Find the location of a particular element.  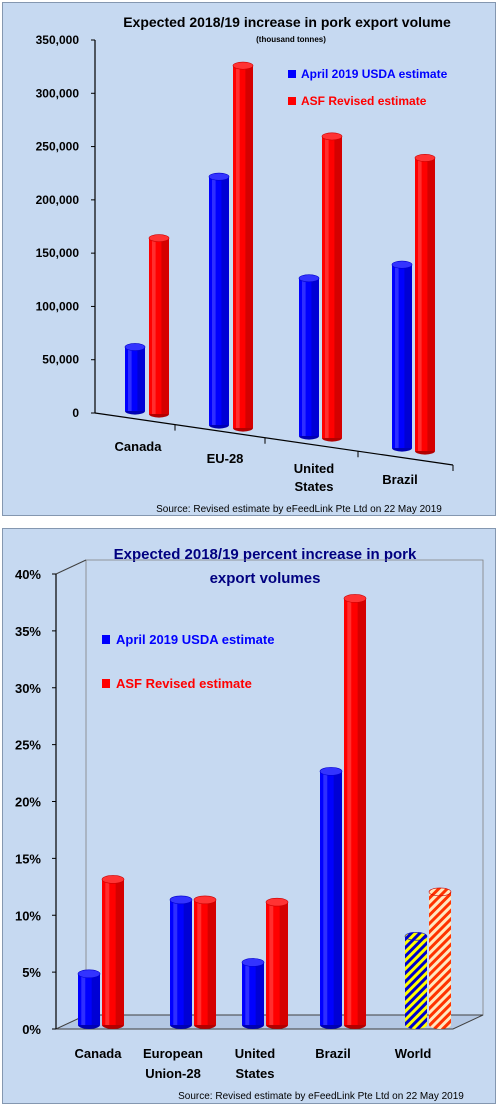

y-tick-label: 50,000 is located at coordinates (60, 360).